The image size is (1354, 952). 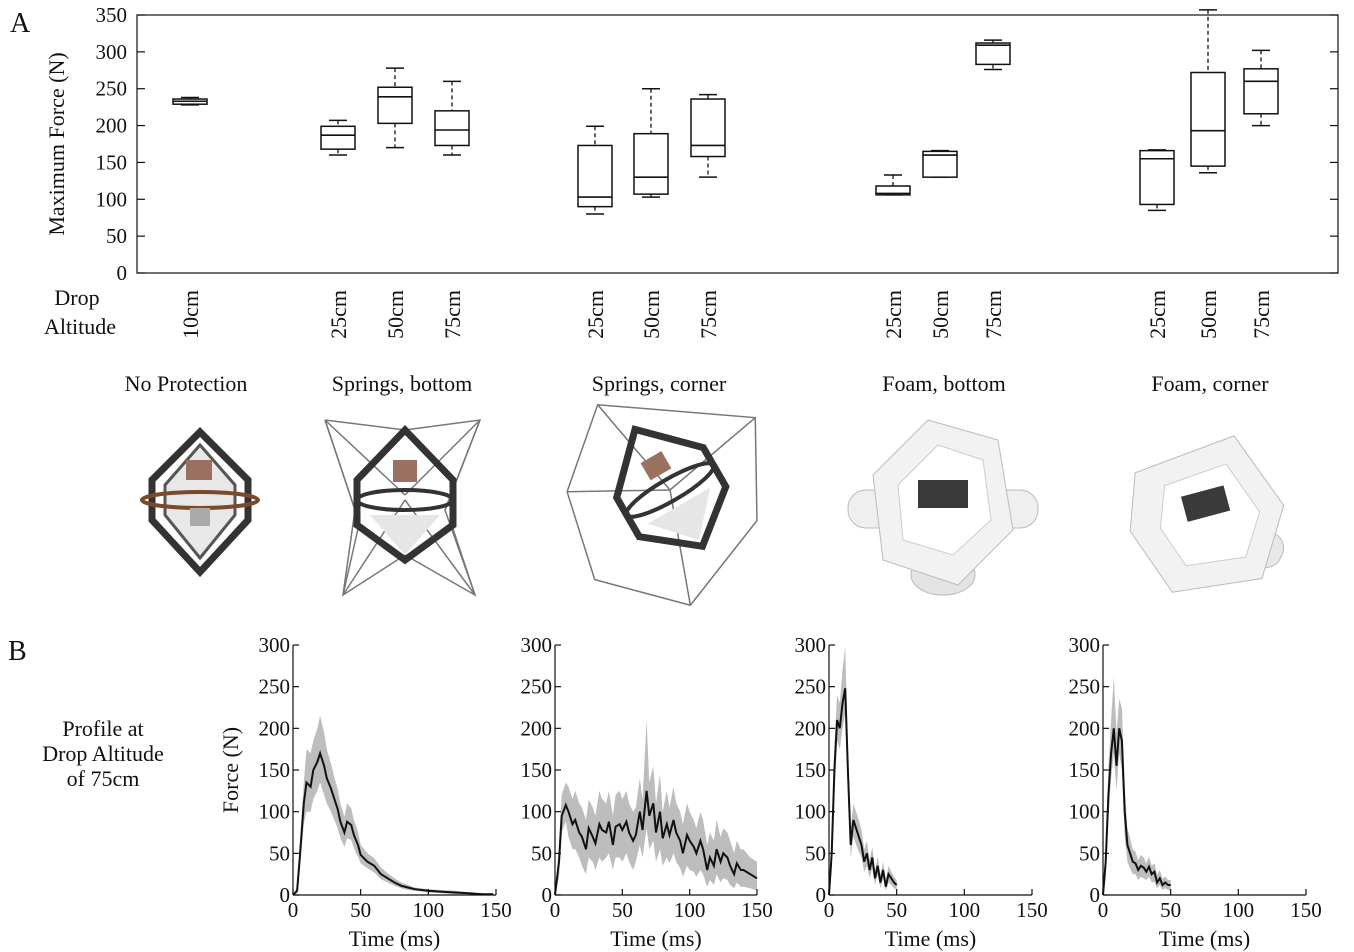 I want to click on x-axis-title-line-2: Altitude, so click(x=80, y=326).